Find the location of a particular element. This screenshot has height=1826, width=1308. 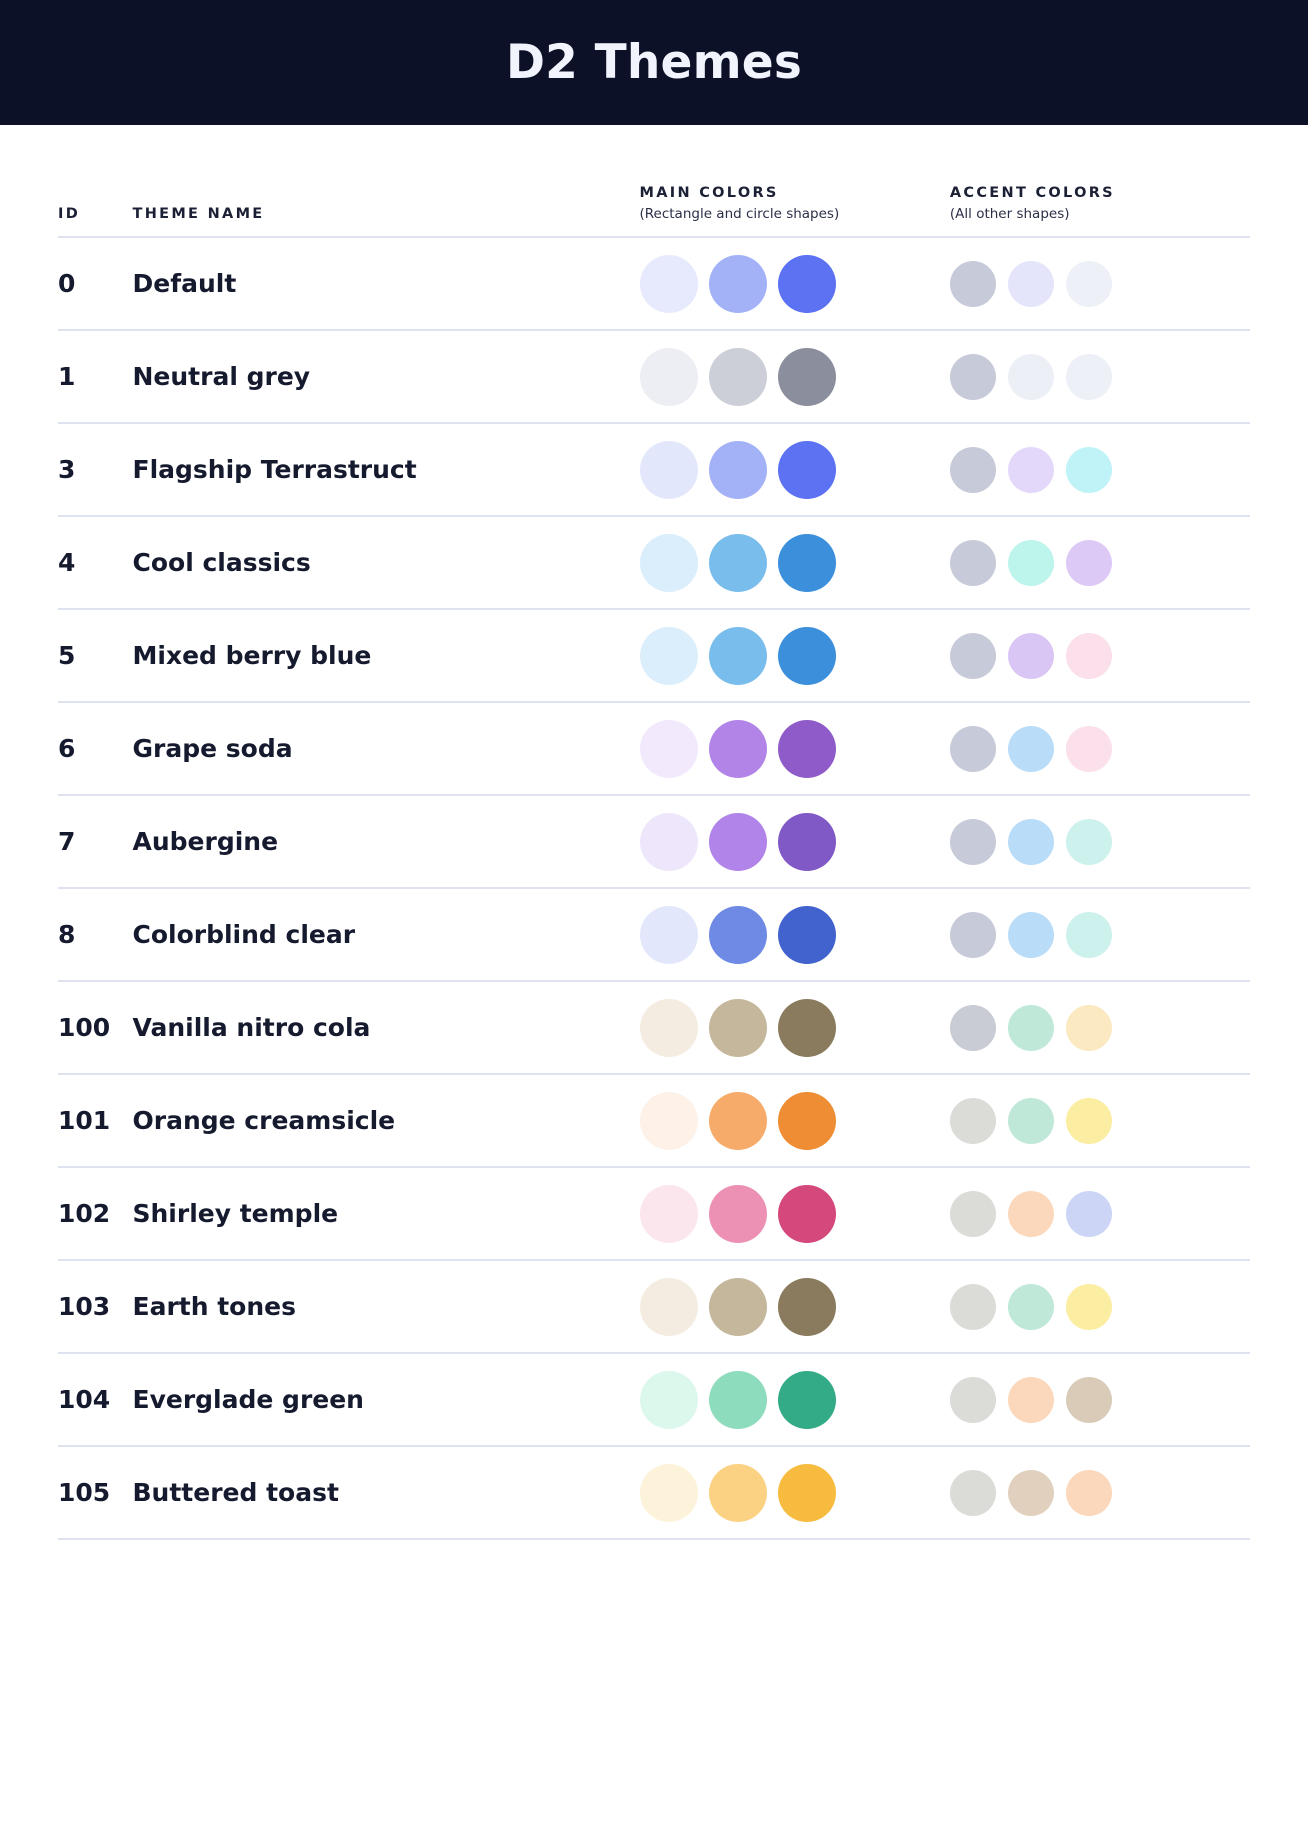

column-header-accent-colors-label: ACCENT COLORS is located at coordinates (1032, 193).